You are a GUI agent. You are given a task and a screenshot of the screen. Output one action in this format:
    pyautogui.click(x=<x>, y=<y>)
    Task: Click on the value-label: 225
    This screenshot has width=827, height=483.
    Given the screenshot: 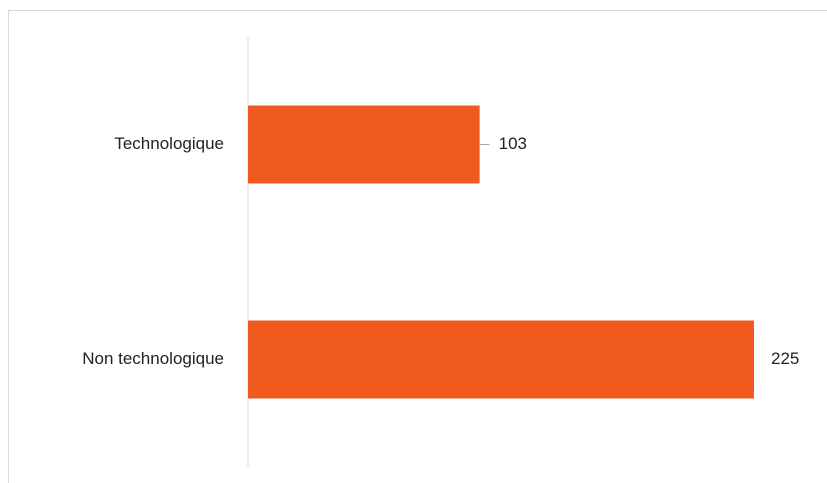 What is the action you would take?
    pyautogui.click(x=785, y=358)
    